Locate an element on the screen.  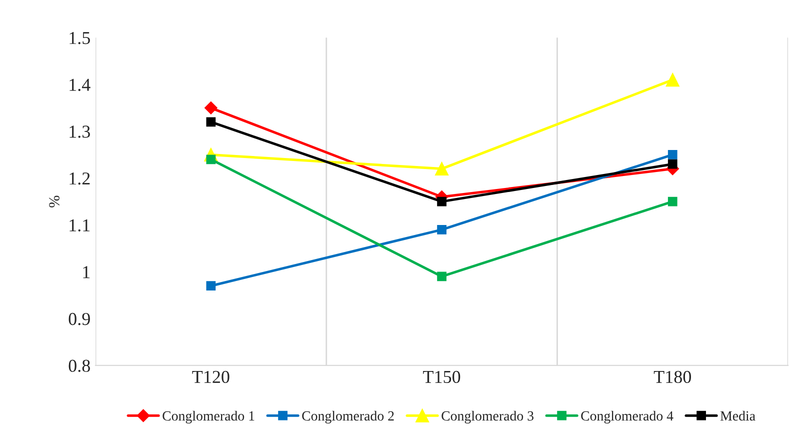
legend-label: Conglomerado 4 is located at coordinates (627, 417).